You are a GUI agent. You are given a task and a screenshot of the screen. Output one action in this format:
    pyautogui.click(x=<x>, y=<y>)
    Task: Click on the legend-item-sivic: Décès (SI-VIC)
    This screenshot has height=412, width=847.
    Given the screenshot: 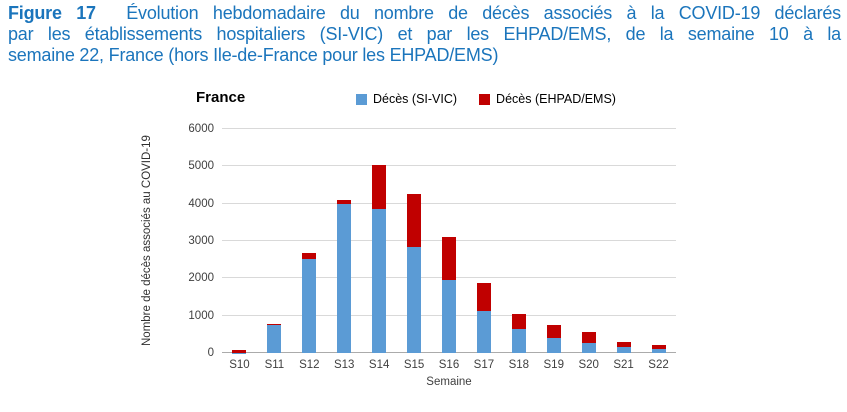 What is the action you would take?
    pyautogui.click(x=406, y=99)
    